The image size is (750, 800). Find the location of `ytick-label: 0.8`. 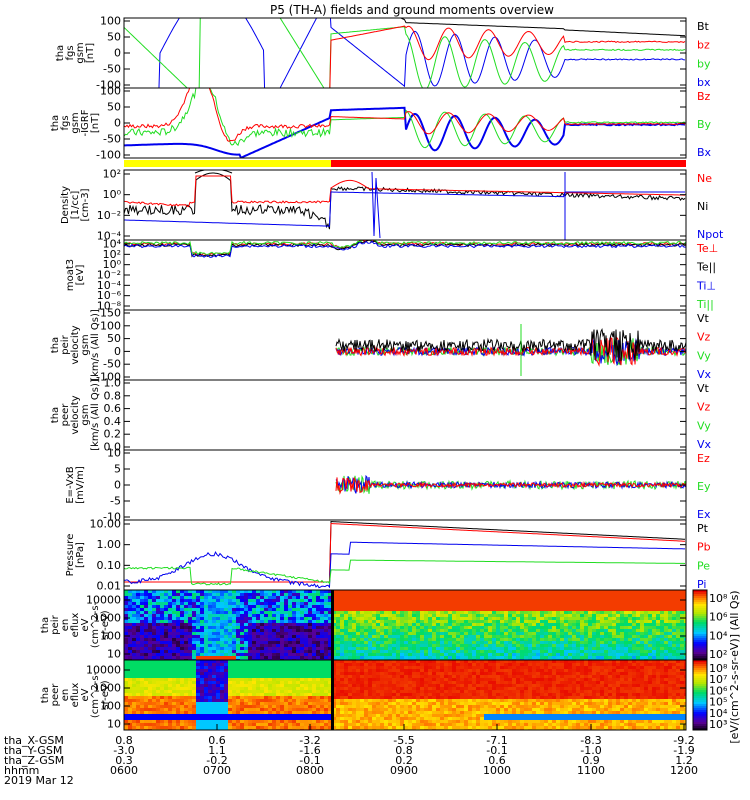

ytick-label: 0.8 is located at coordinates (113, 395).